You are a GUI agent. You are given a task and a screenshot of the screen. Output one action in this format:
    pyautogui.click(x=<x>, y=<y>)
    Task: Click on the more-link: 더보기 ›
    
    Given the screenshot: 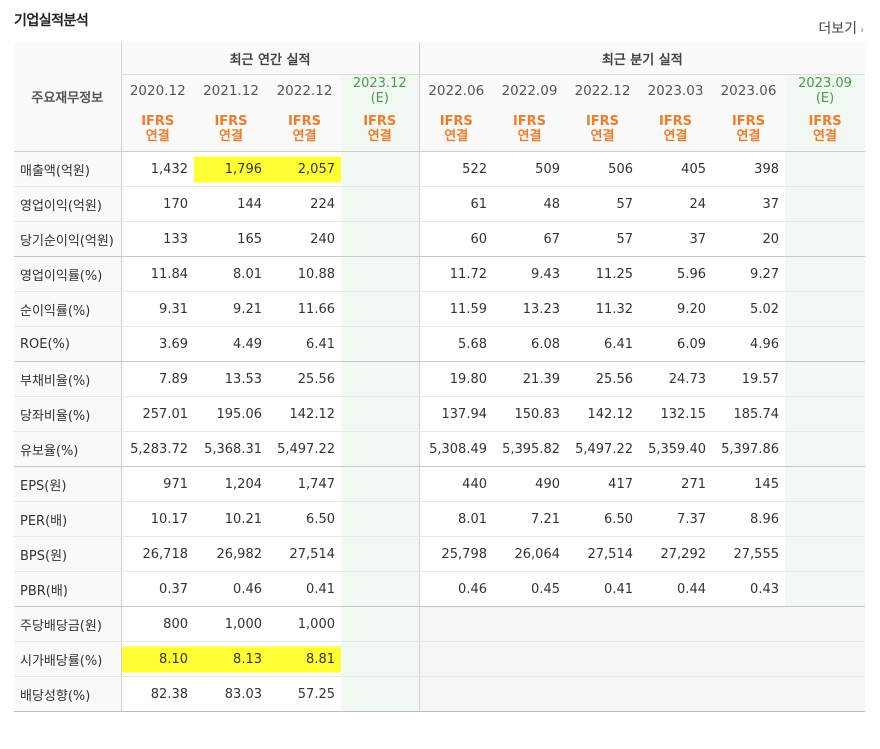 What is the action you would take?
    pyautogui.click(x=841, y=28)
    